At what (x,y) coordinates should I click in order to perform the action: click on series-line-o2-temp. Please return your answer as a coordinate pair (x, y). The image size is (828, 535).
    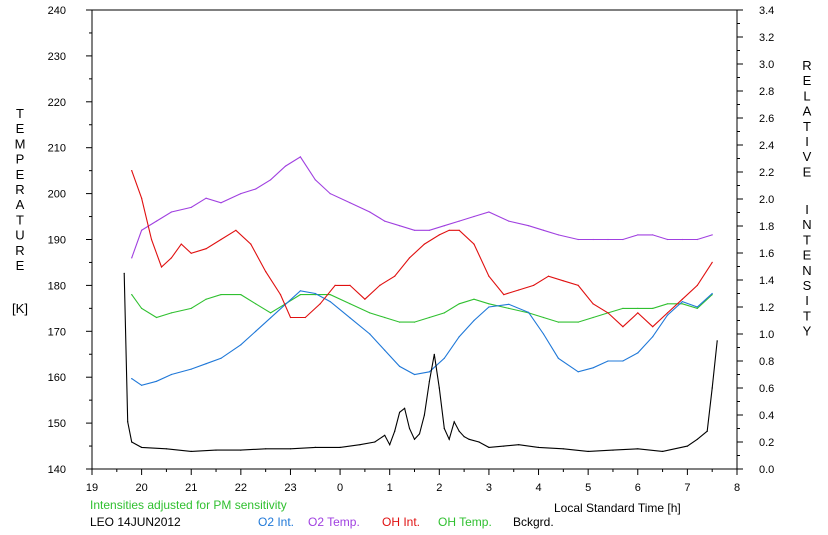
    Looking at the image, I should click on (422, 207).